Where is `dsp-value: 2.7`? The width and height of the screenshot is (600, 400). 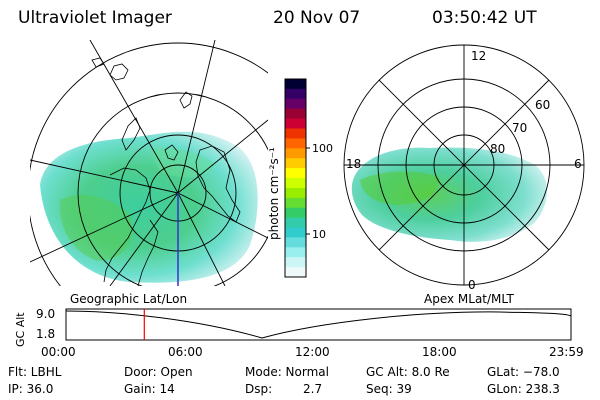
dsp-value: 2.7 is located at coordinates (313, 389).